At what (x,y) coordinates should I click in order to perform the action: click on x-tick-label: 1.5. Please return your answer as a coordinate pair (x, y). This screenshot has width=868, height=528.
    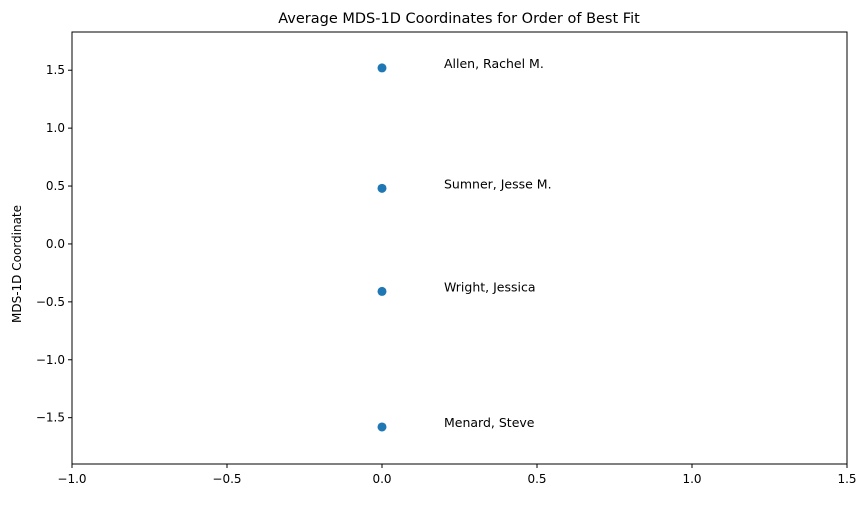
    Looking at the image, I should click on (846, 479).